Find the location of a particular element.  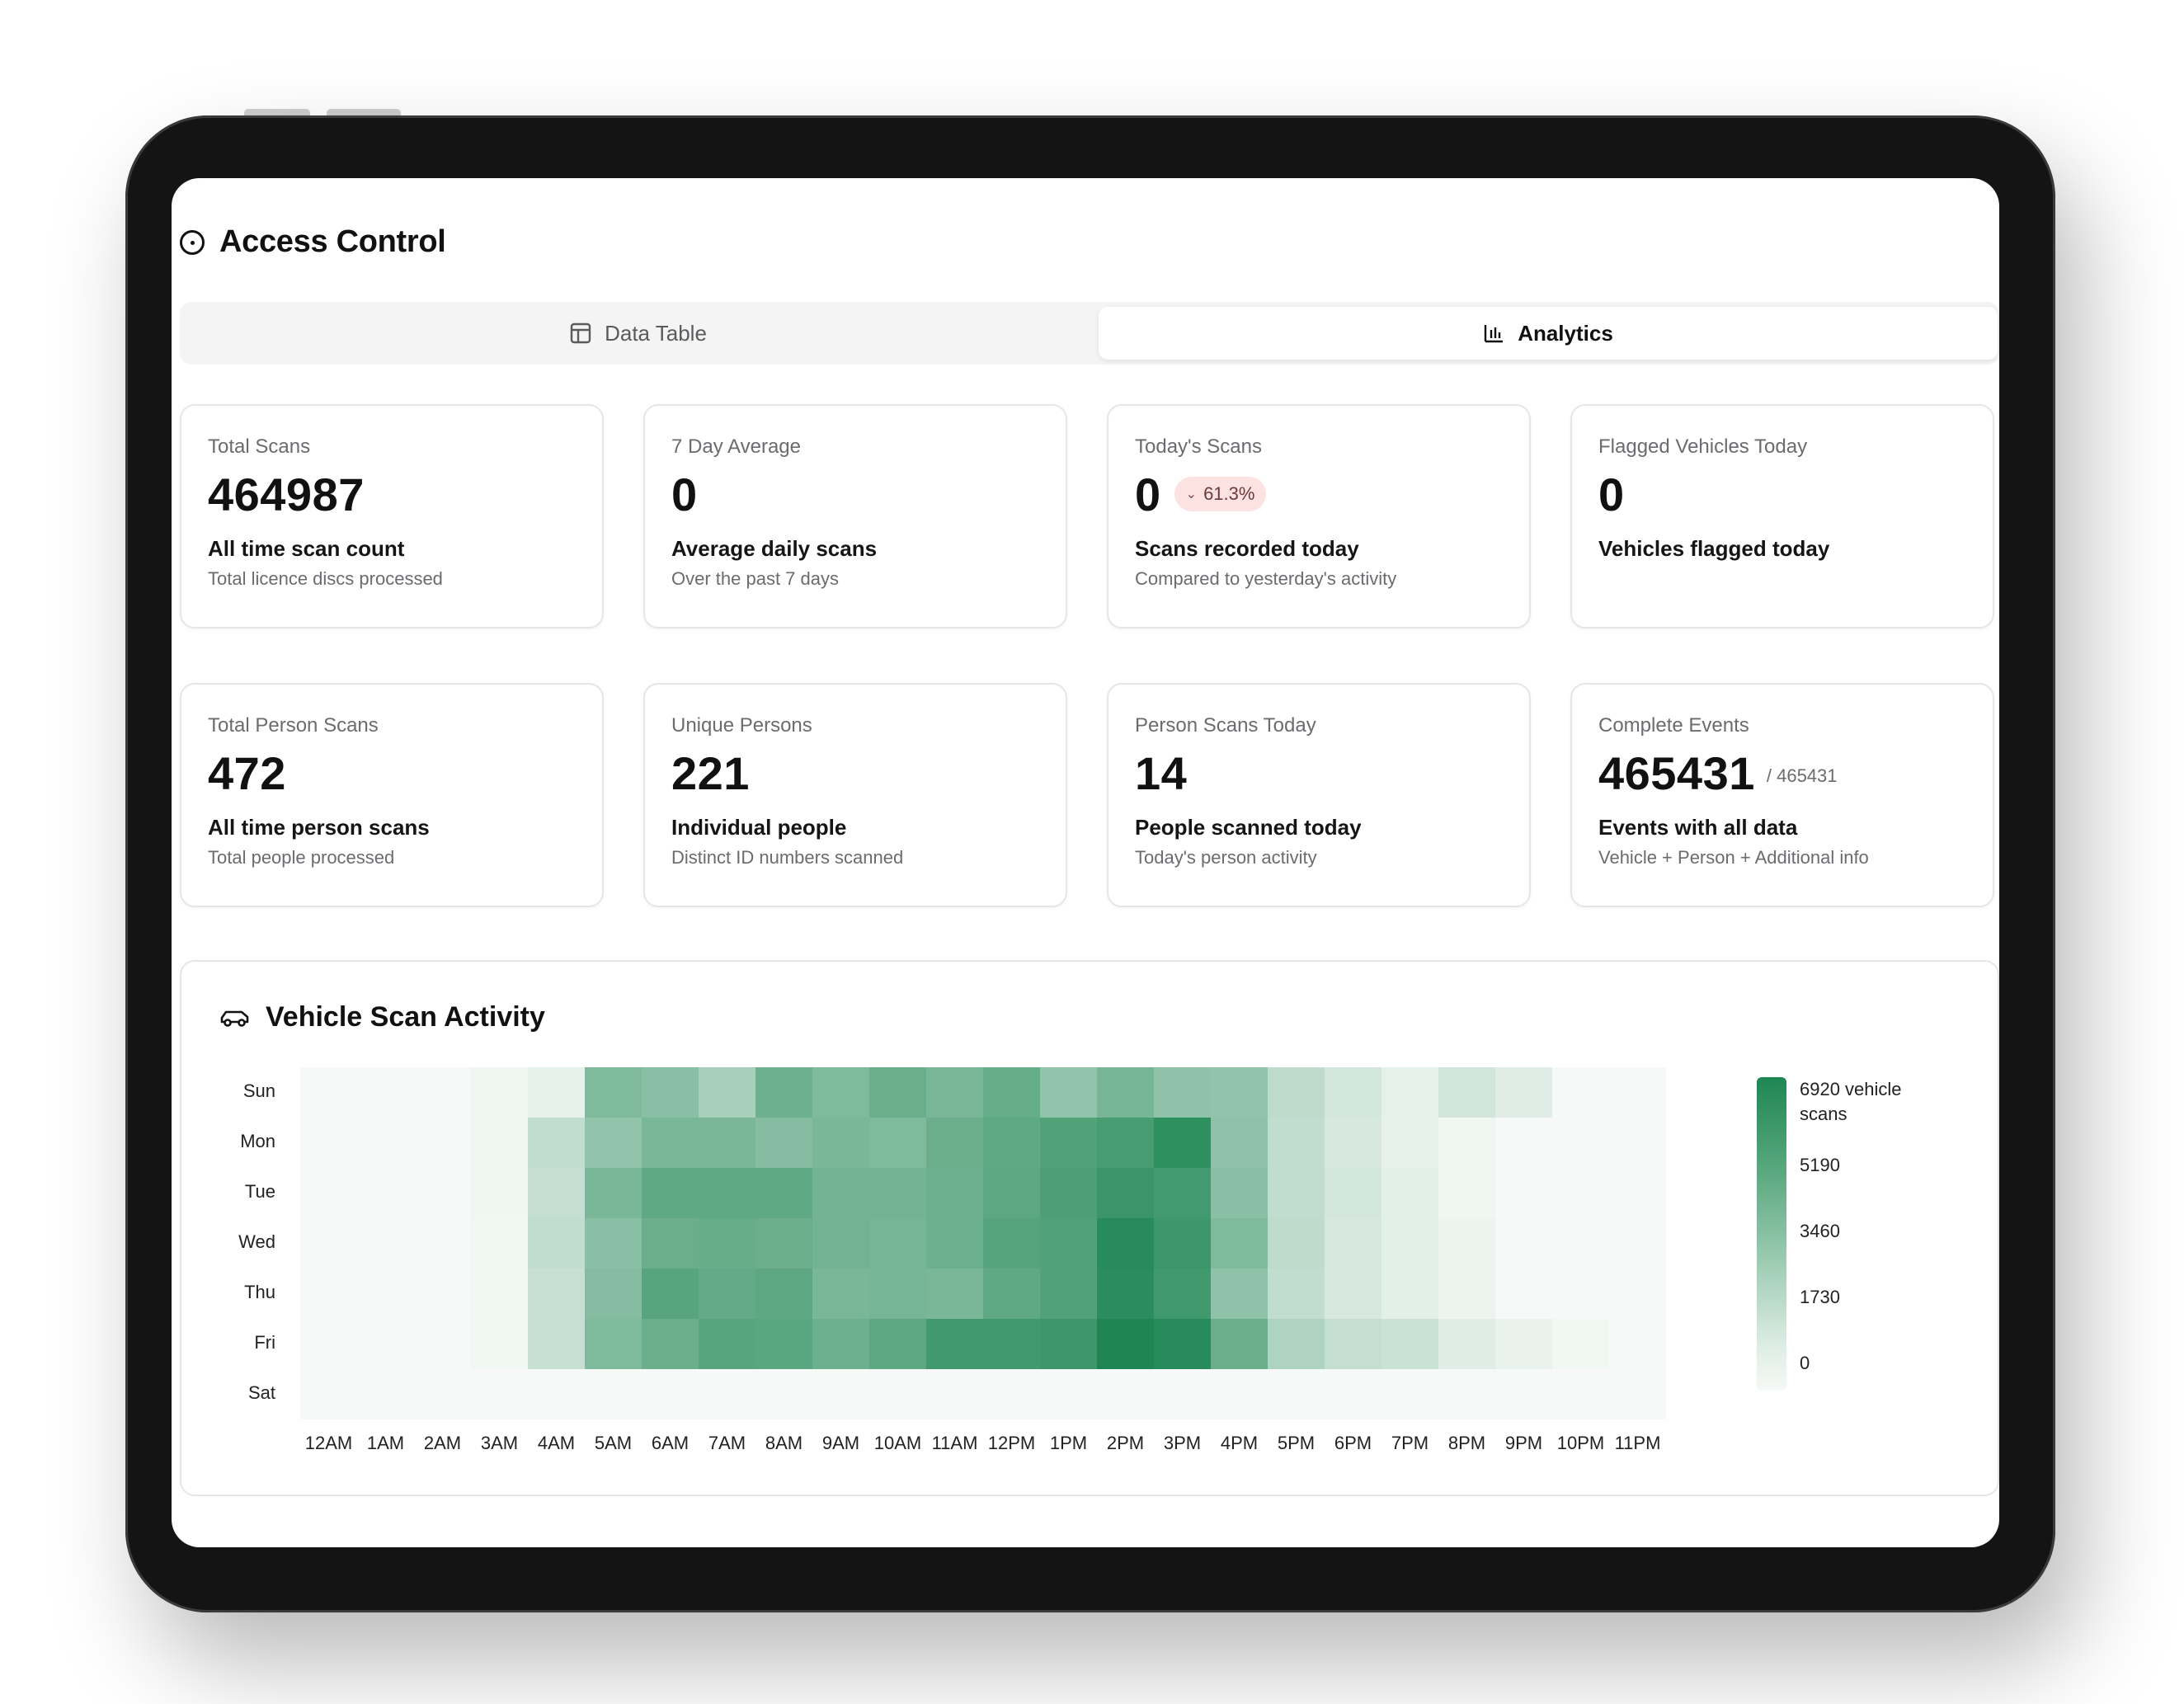

stat-label: 7 Day Average is located at coordinates (736, 446).